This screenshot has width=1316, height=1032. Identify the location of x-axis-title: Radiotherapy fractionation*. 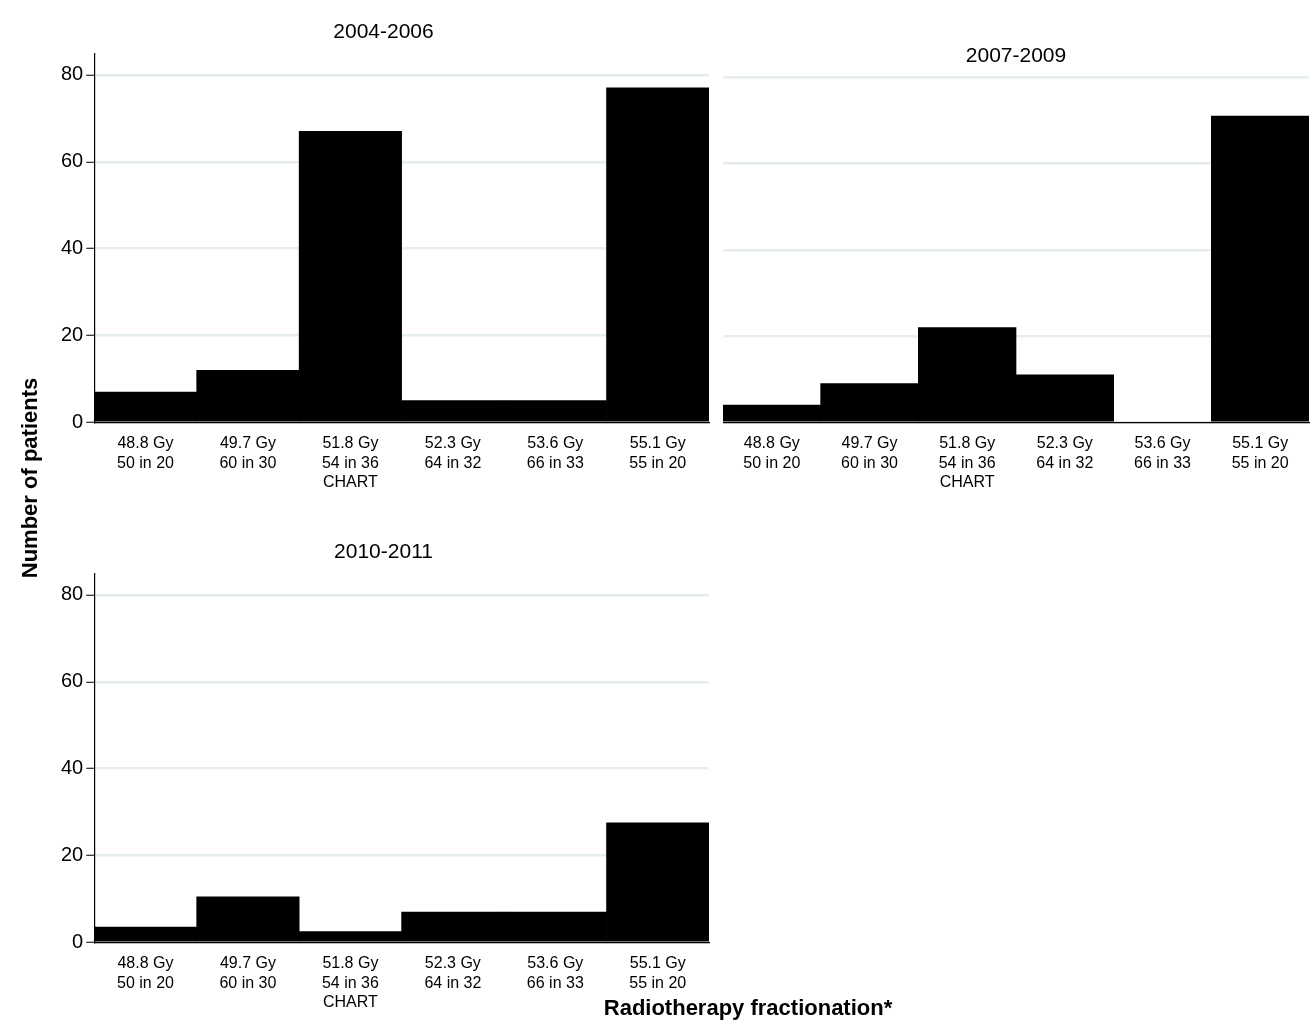
(748, 1008).